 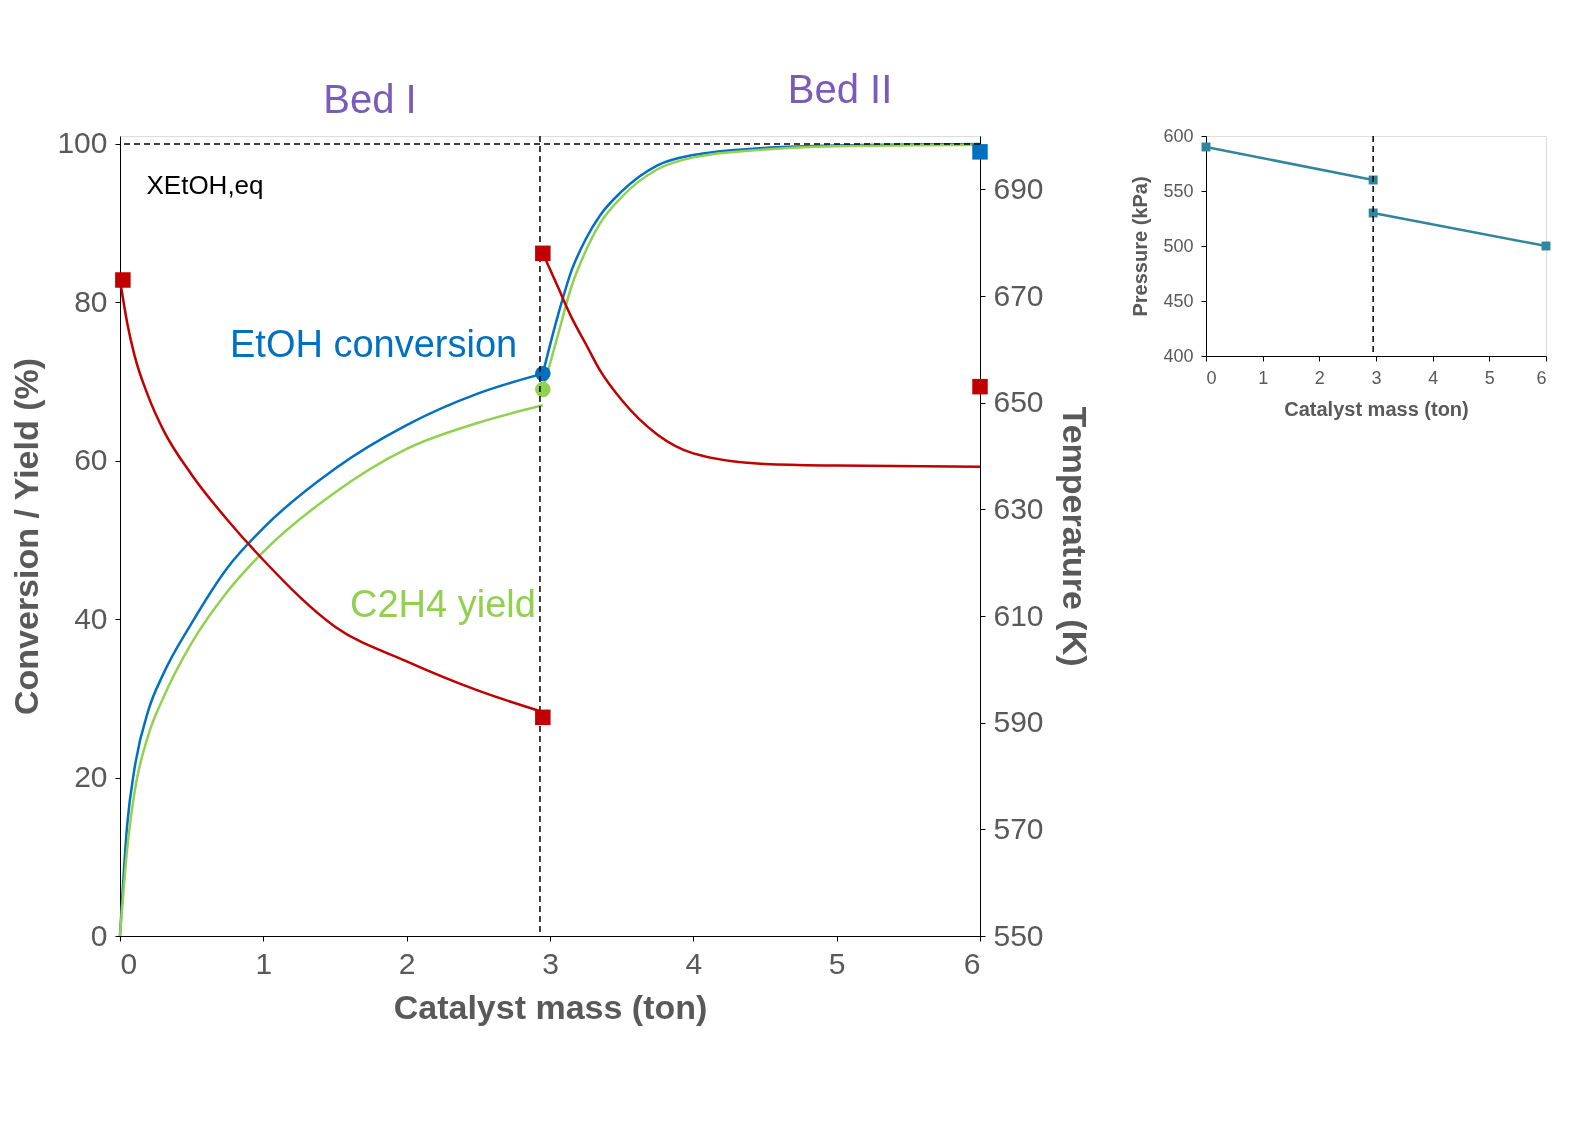 I want to click on y2-tick-label: 690, so click(x=1018, y=188).